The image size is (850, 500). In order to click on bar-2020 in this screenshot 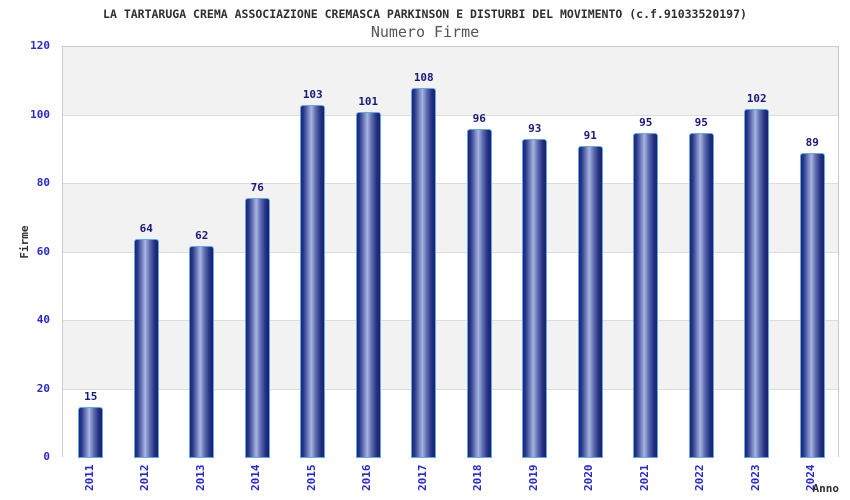, I will do `click(590, 302)`.